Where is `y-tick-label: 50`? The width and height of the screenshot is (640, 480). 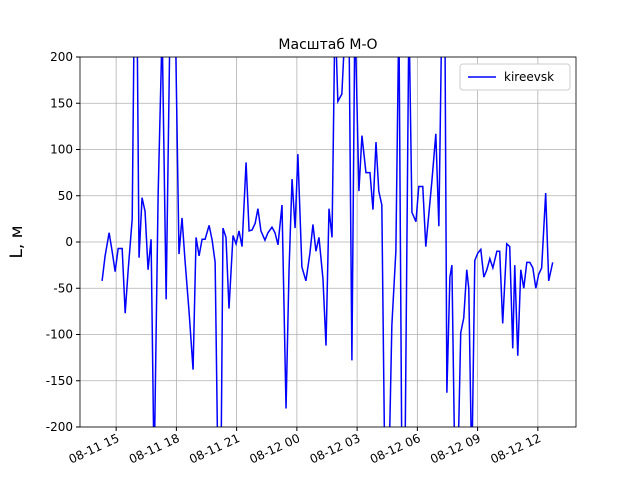 y-tick-label: 50 is located at coordinates (65, 196).